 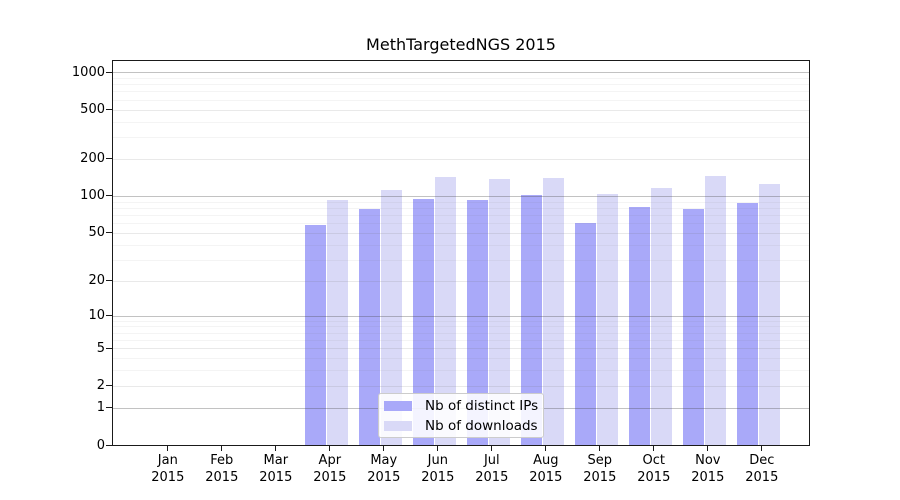 I want to click on y-axis-tick-label: 0, so click(x=100, y=445).